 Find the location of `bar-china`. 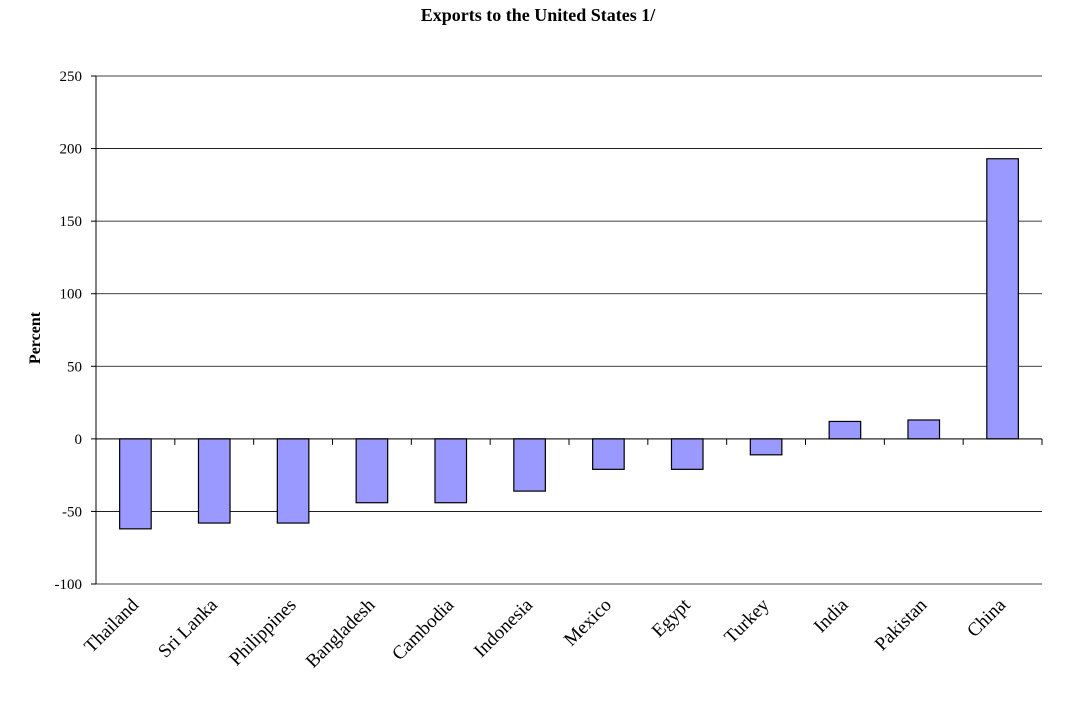

bar-china is located at coordinates (1002, 299).